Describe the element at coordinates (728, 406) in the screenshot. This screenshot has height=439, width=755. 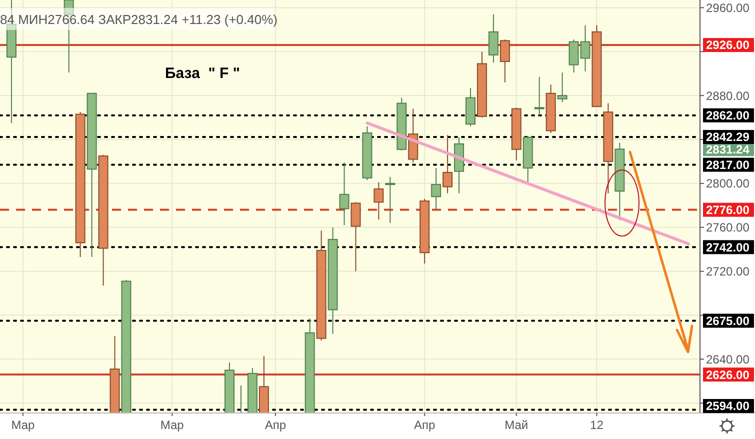
I see `ref-line-label: 2594.00` at that location.